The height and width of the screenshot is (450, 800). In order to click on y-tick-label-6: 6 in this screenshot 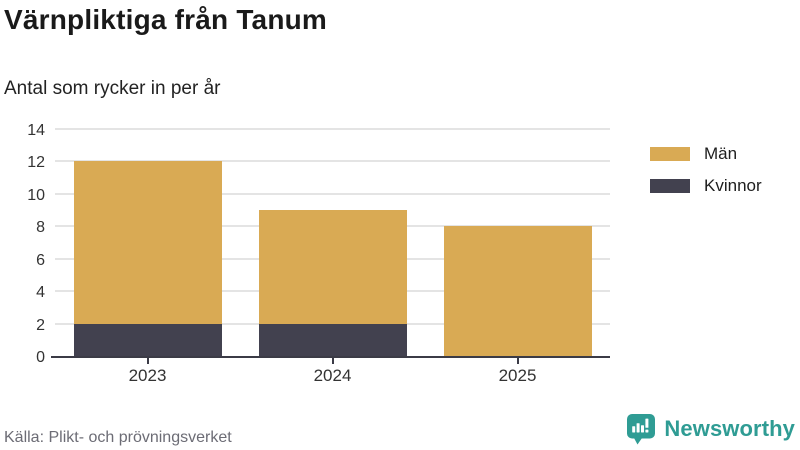, I will do `click(40, 260)`.